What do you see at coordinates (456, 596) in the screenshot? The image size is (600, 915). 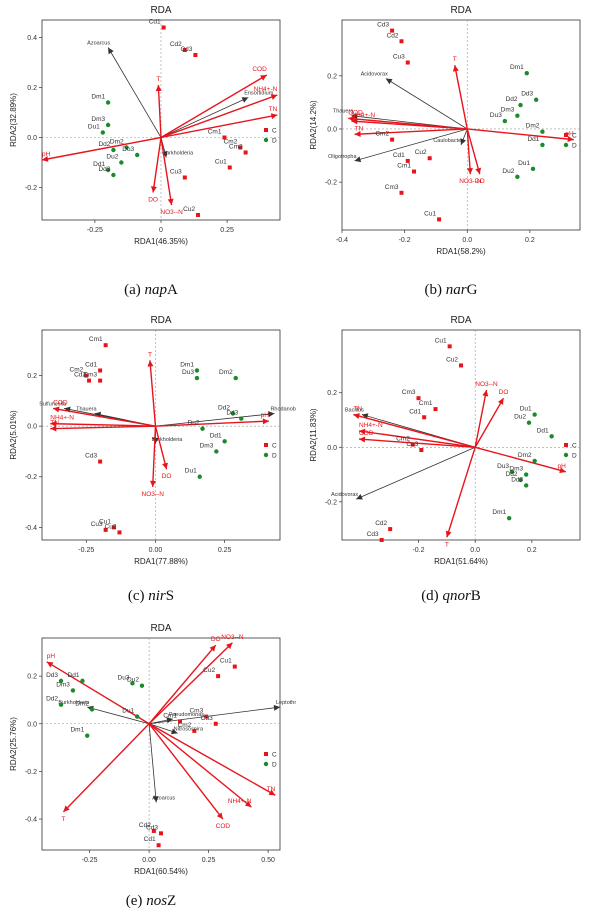 I see `caption-gene: qnor` at bounding box center [456, 596].